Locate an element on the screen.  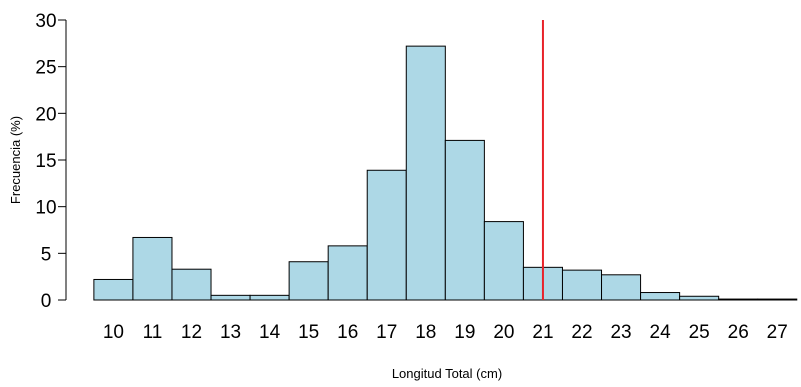
y-tick-label: 20 is located at coordinates (45, 114).